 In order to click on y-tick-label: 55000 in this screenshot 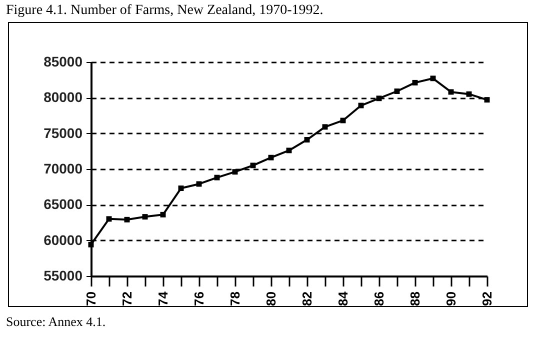, I will do `click(63, 276)`.